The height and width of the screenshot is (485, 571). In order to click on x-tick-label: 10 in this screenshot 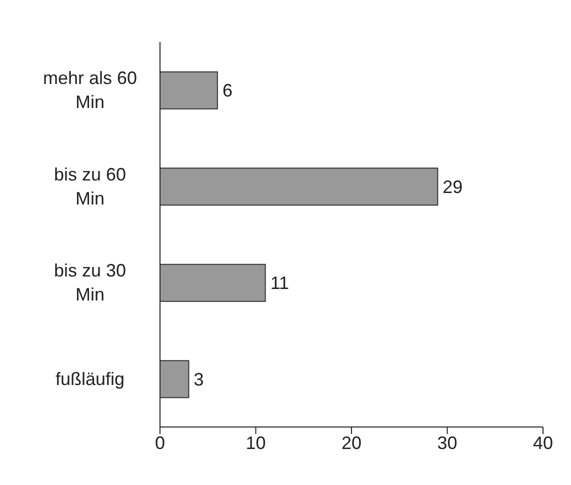, I will do `click(256, 442)`.